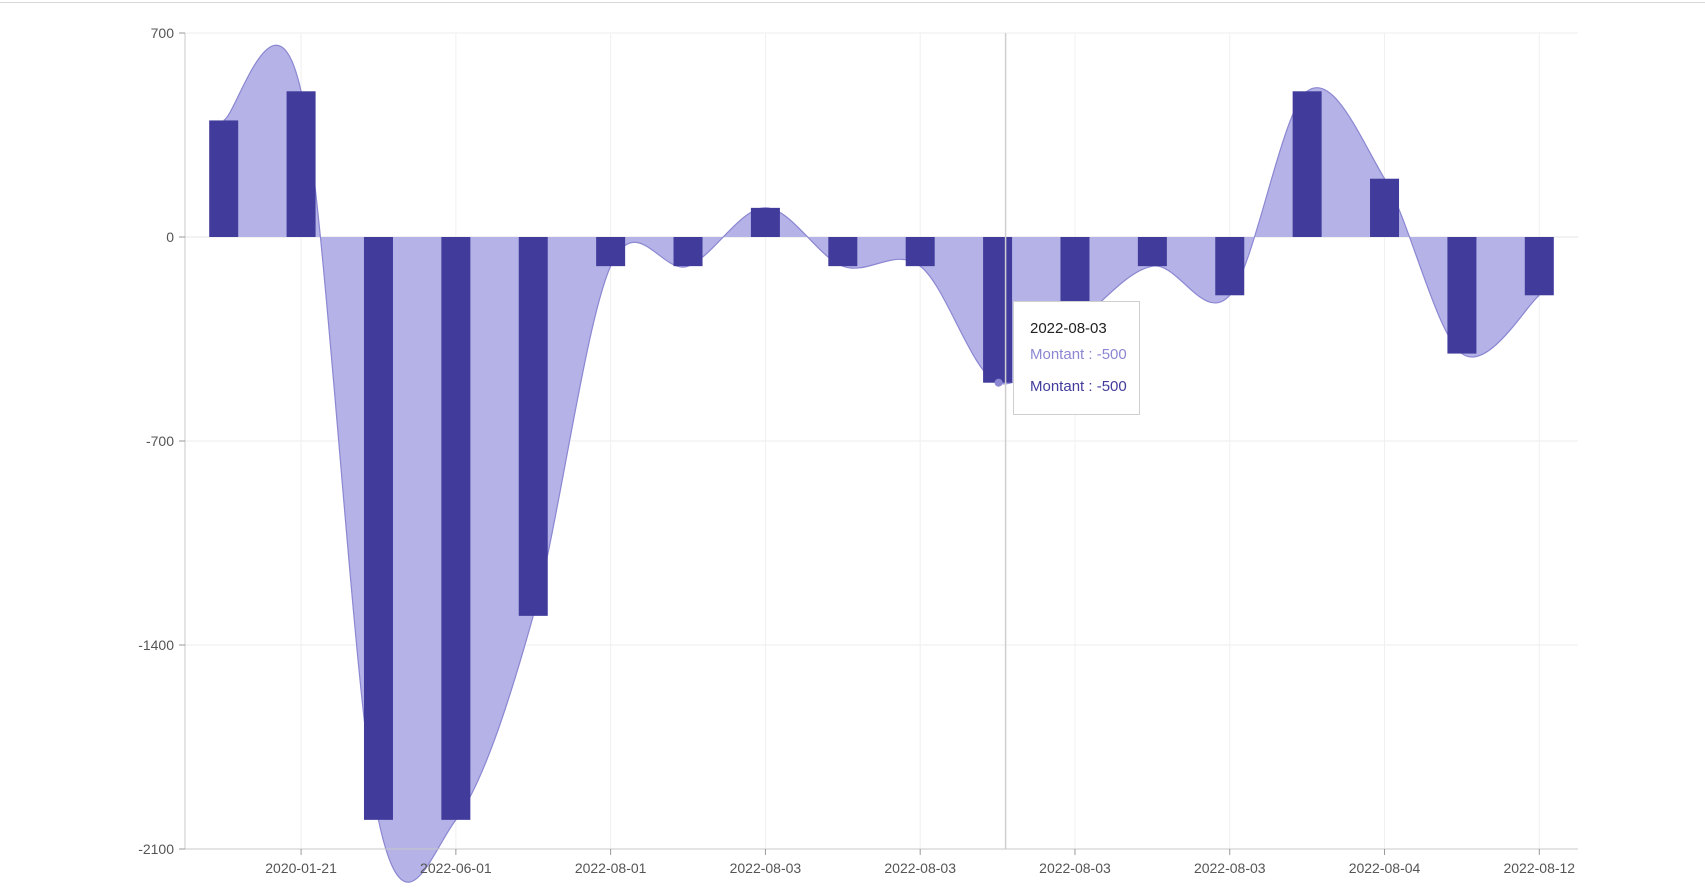  I want to click on tooltip-column-value: Montant : -500, so click(1078, 386).